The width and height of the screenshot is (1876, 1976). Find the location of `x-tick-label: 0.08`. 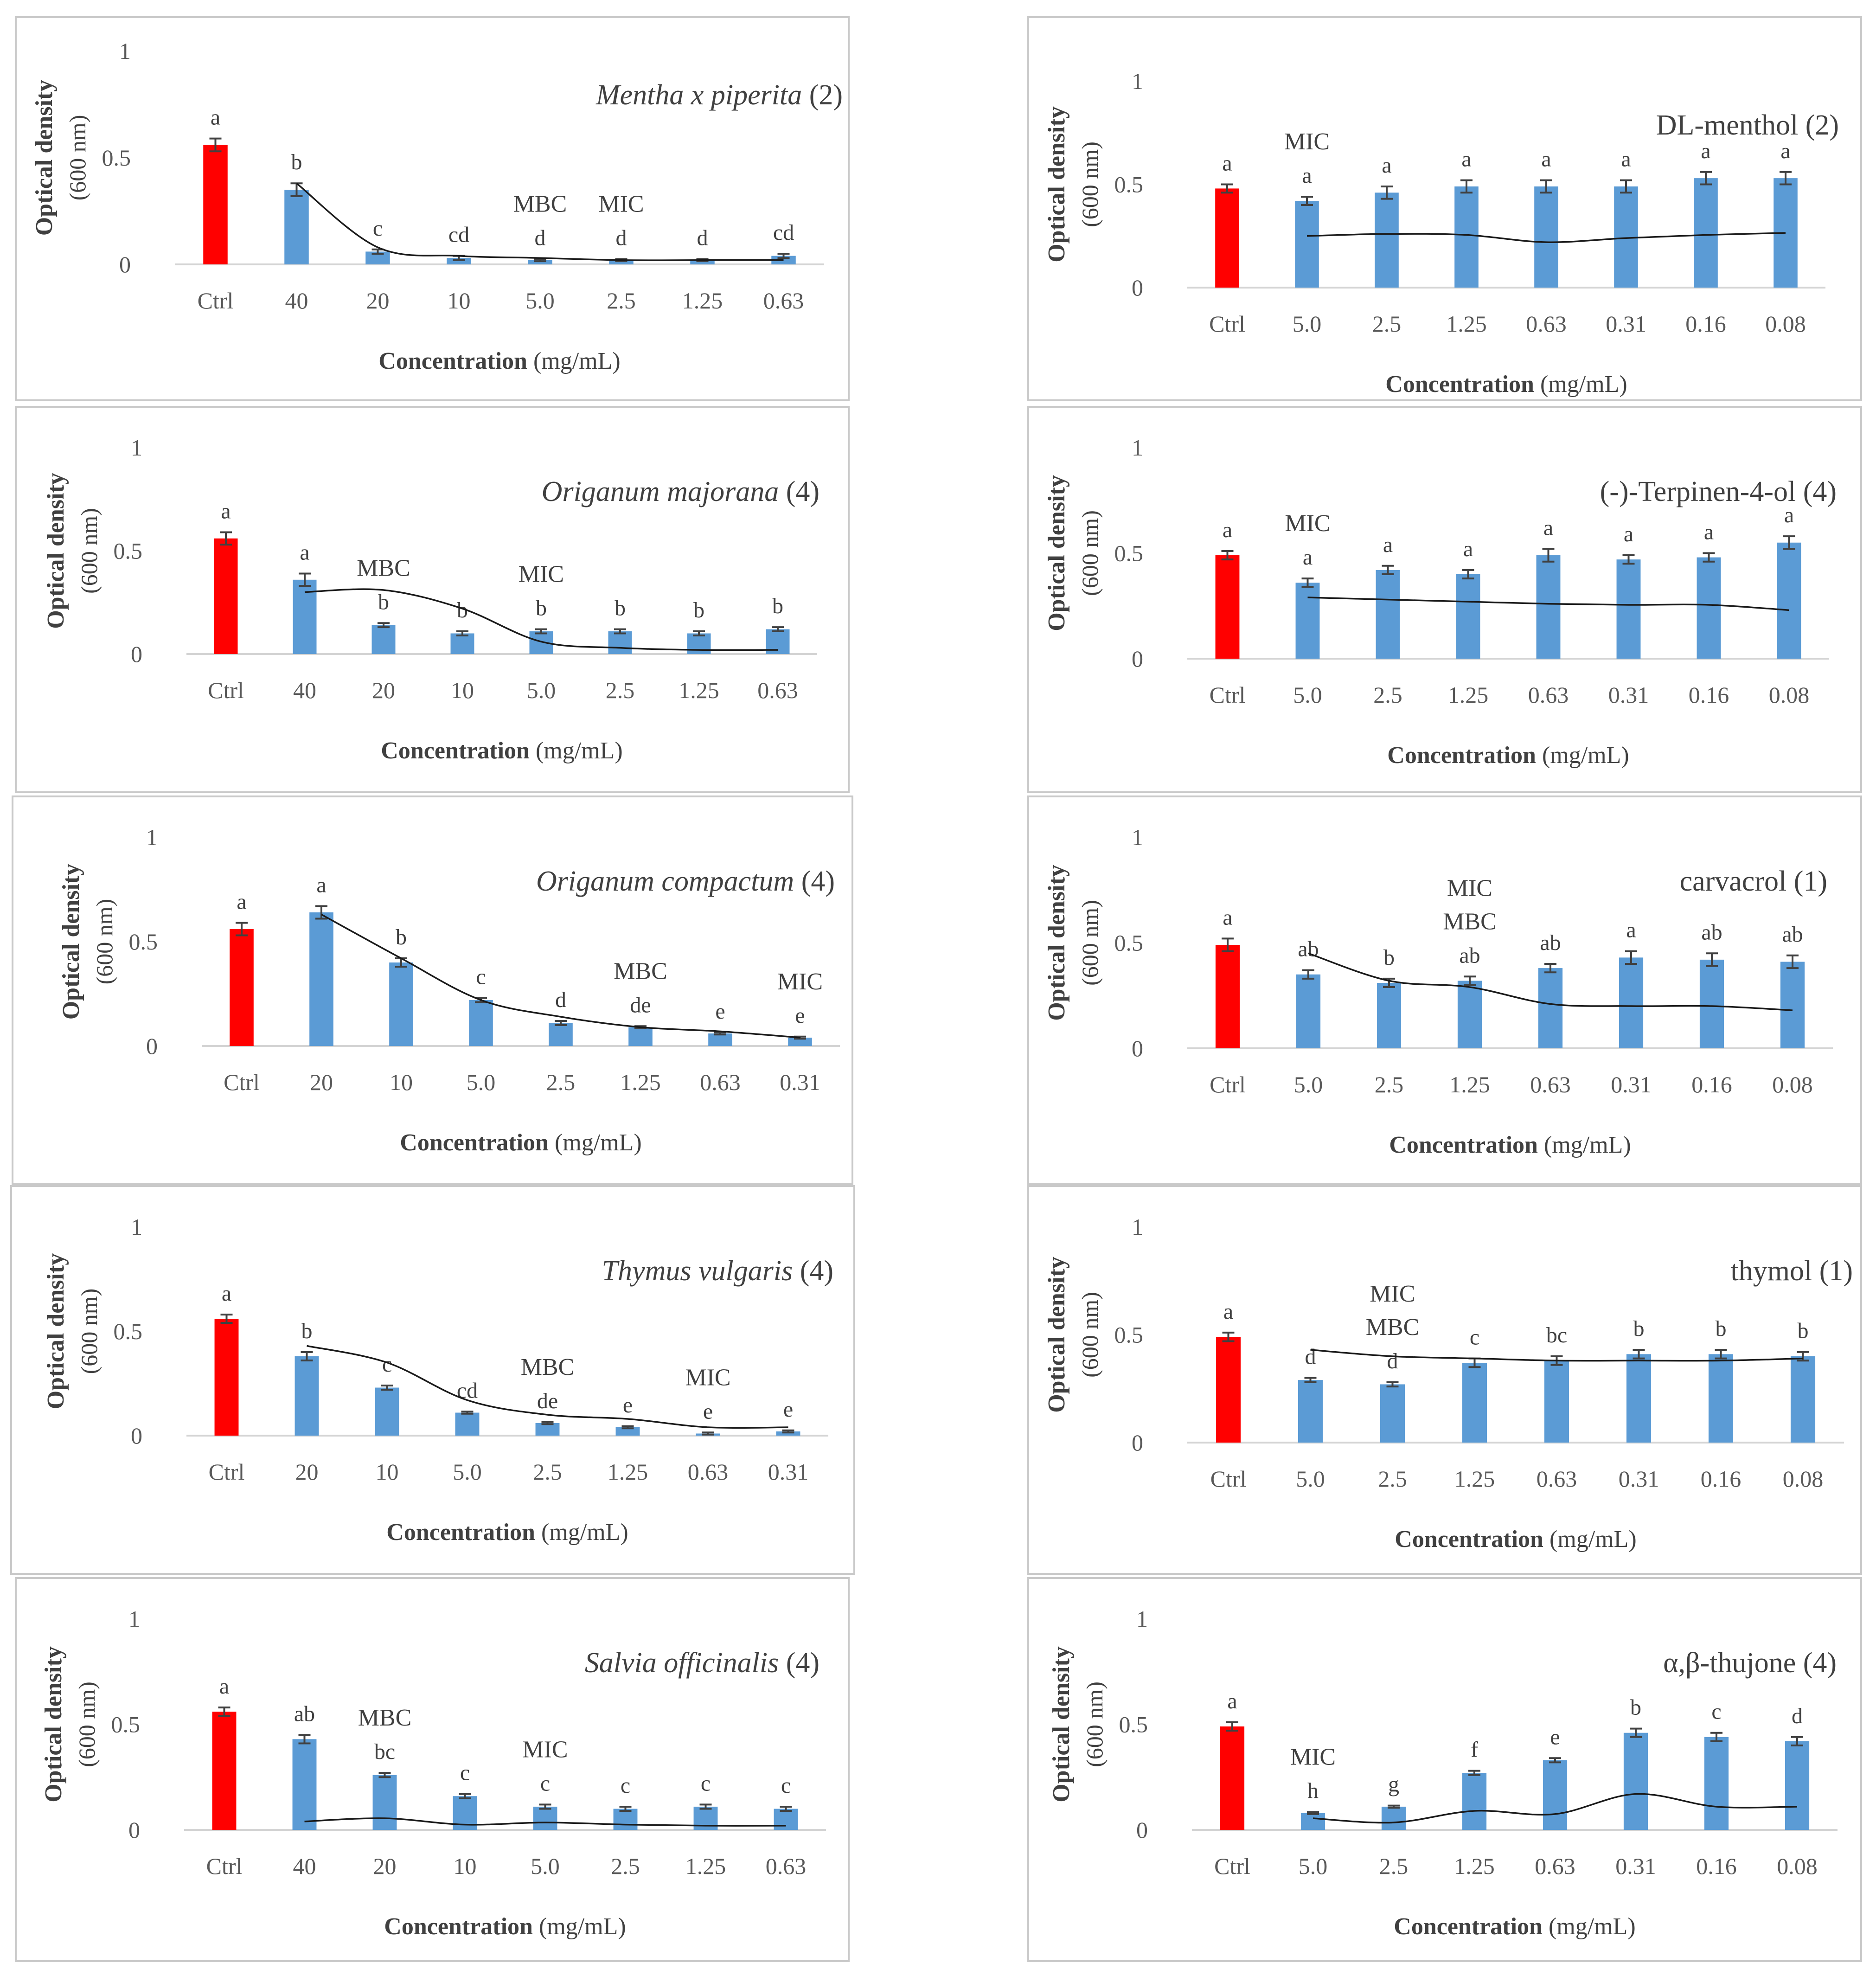

x-tick-label: 0.08 is located at coordinates (1789, 695).